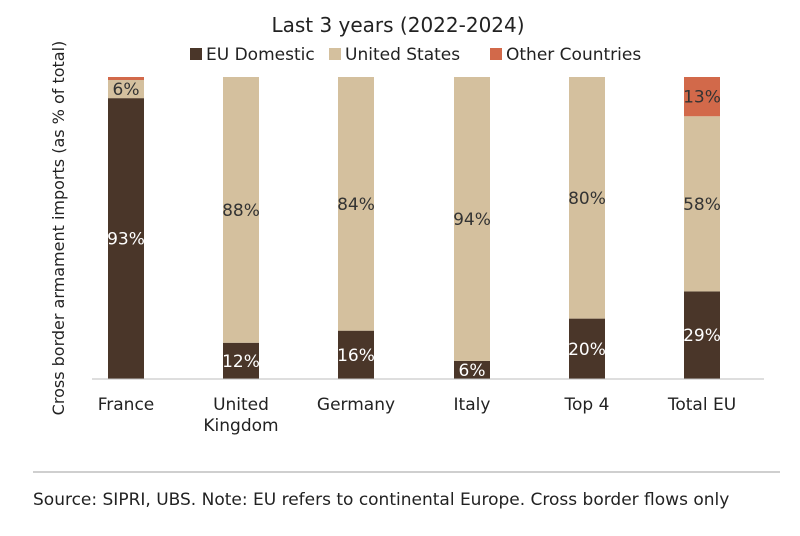  What do you see at coordinates (260, 55) in the screenshot?
I see `legend-label-eu-domestic: EU Domestic` at bounding box center [260, 55].